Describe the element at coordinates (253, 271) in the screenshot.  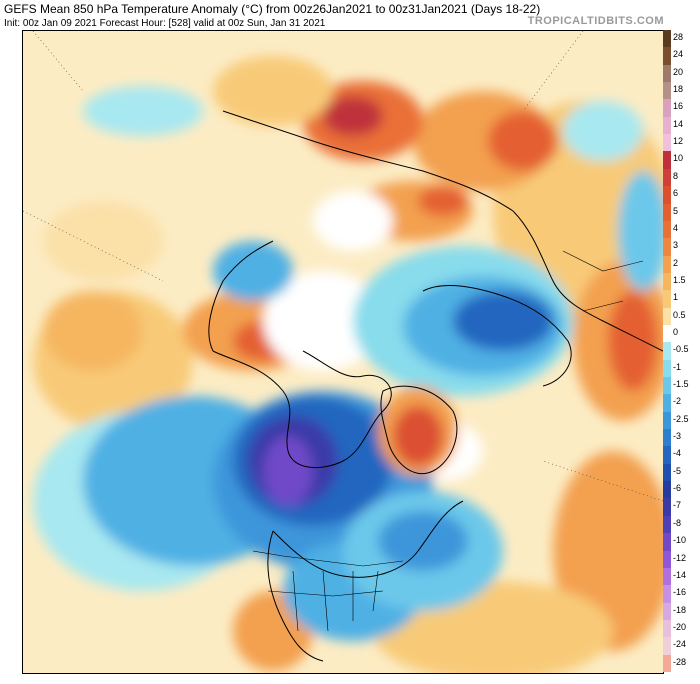
I see `beaufort-cold-anomaly` at that location.